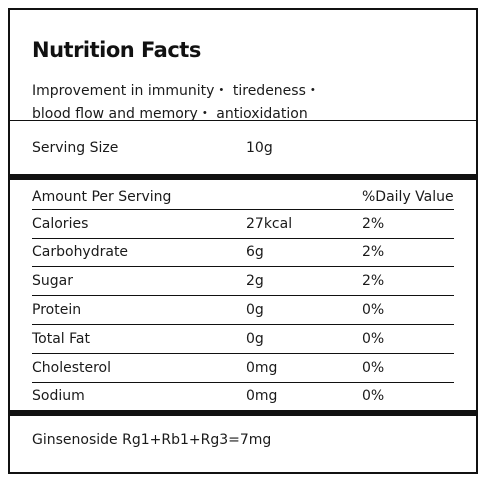 This screenshot has width=488, height=487. What do you see at coordinates (61, 339) in the screenshot?
I see `nutrient-name: Total Fat` at bounding box center [61, 339].